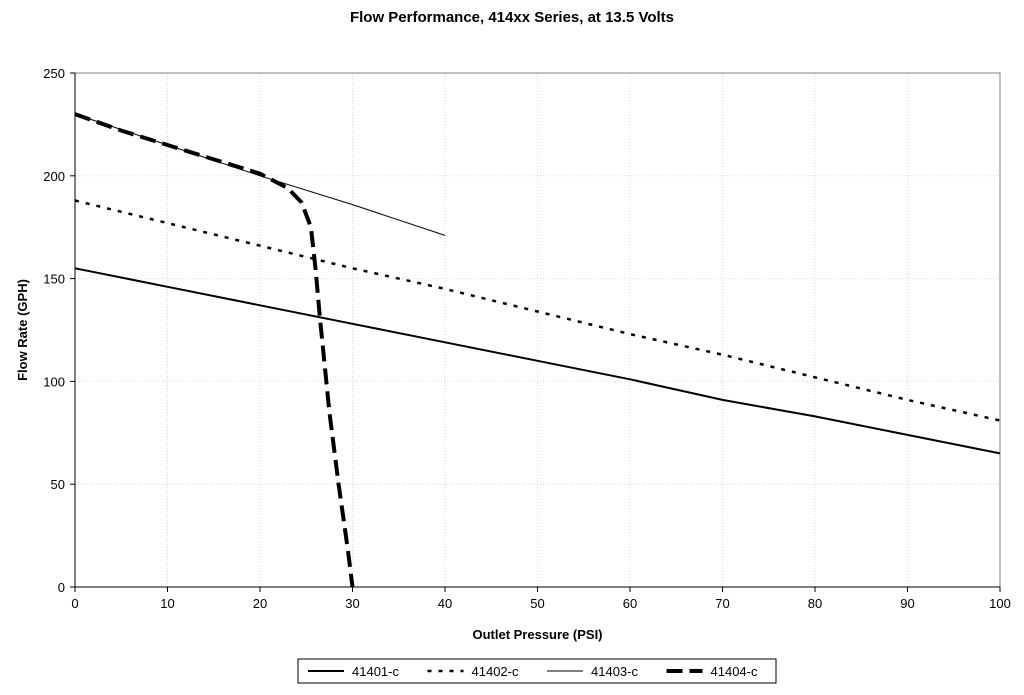 This screenshot has width=1024, height=695. What do you see at coordinates (375, 671) in the screenshot?
I see `legend-label-41401-c: 41401-c` at bounding box center [375, 671].